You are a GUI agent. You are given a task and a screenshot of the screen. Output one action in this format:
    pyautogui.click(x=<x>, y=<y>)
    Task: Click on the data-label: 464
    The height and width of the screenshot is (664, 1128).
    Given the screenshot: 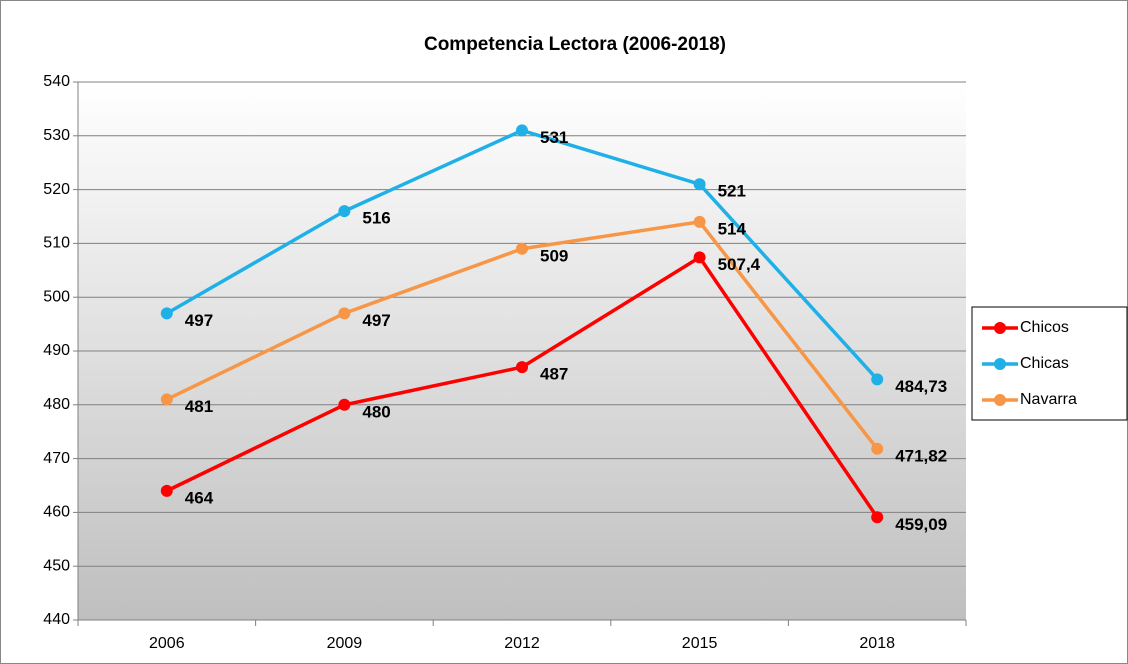 What is the action you would take?
    pyautogui.click(x=199, y=497)
    